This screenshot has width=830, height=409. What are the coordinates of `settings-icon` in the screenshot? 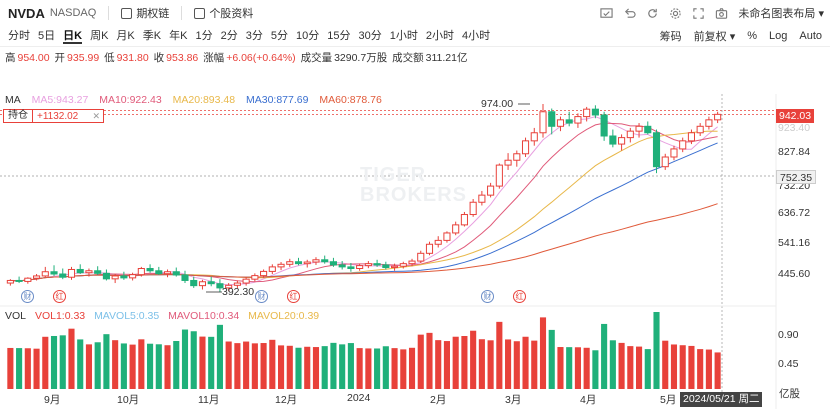 It's located at (675, 13).